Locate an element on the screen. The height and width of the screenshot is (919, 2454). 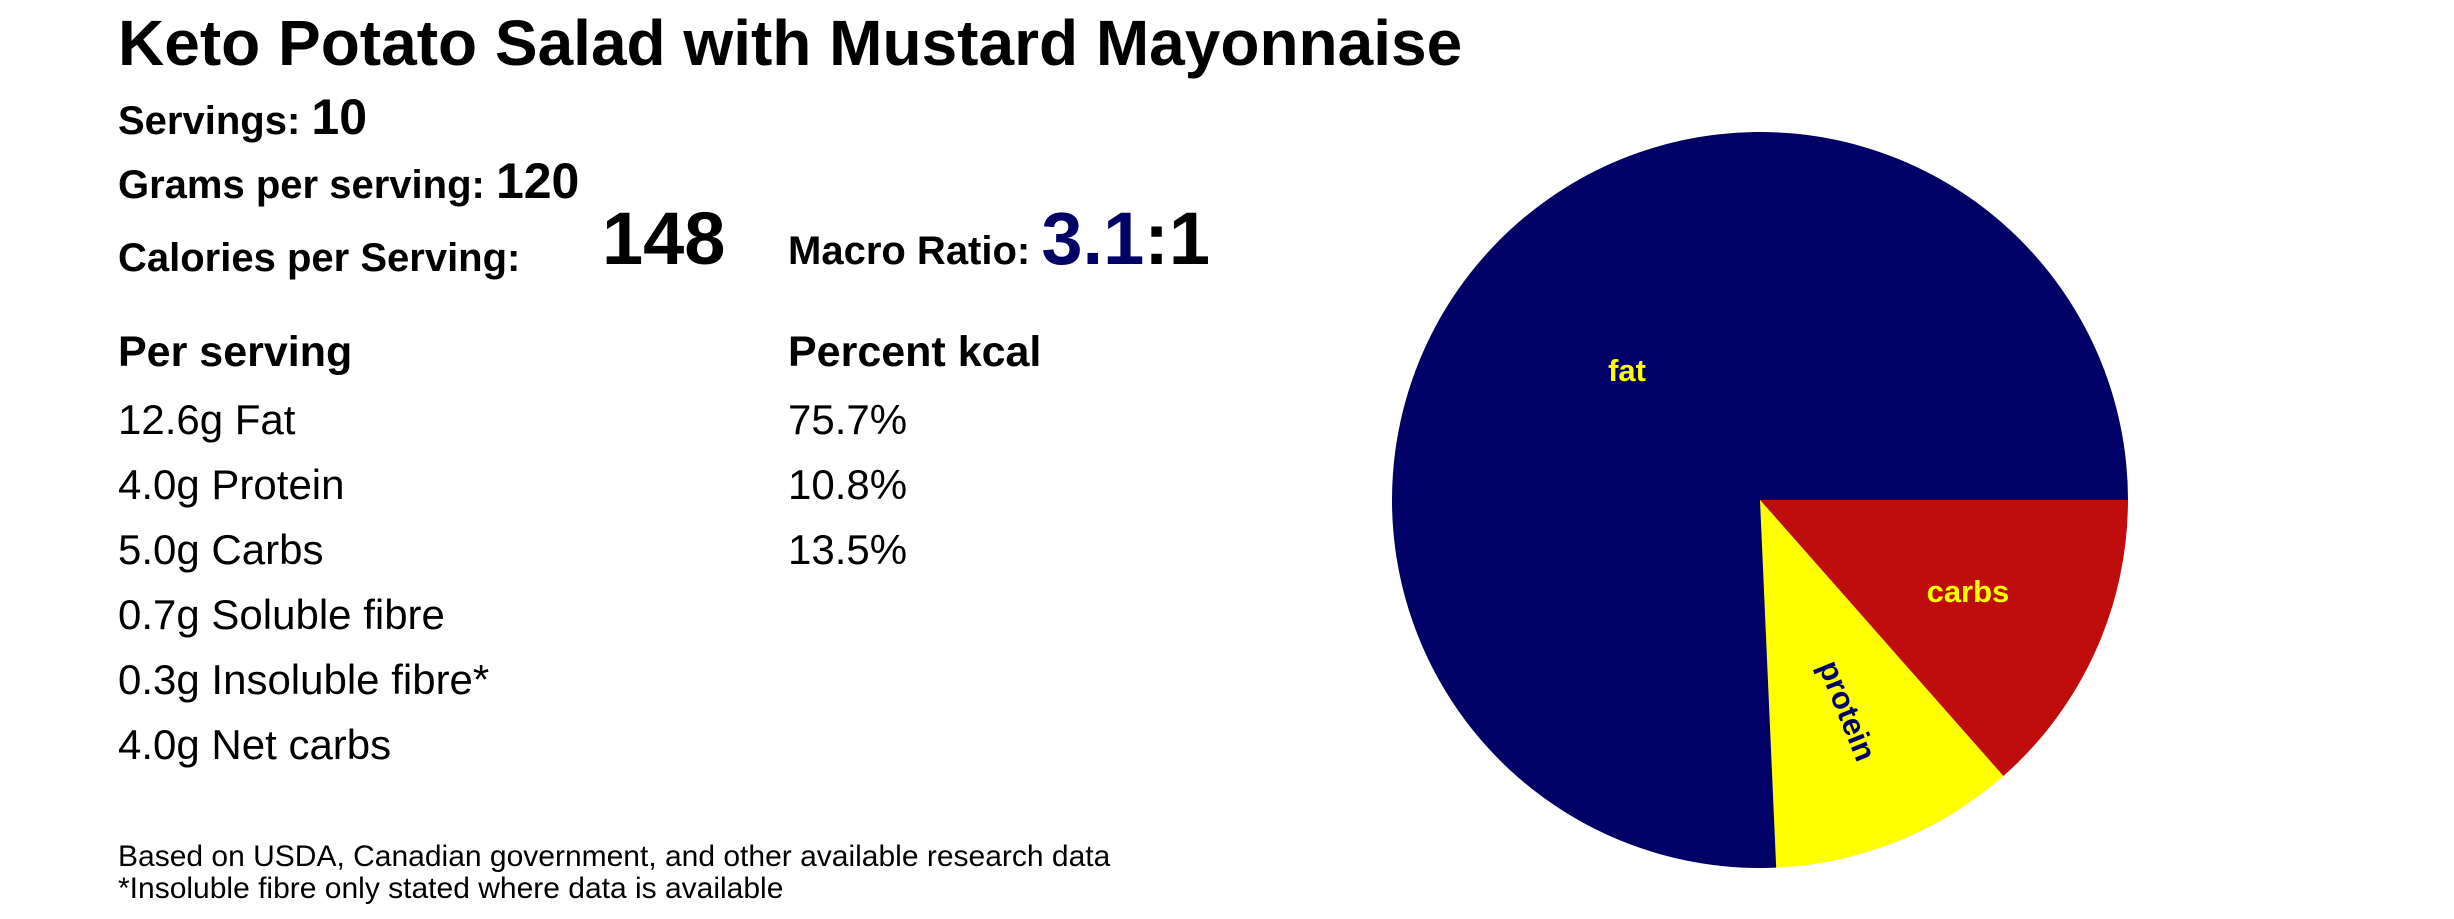
macro-ratio-rest: :1 is located at coordinates (1177, 238).